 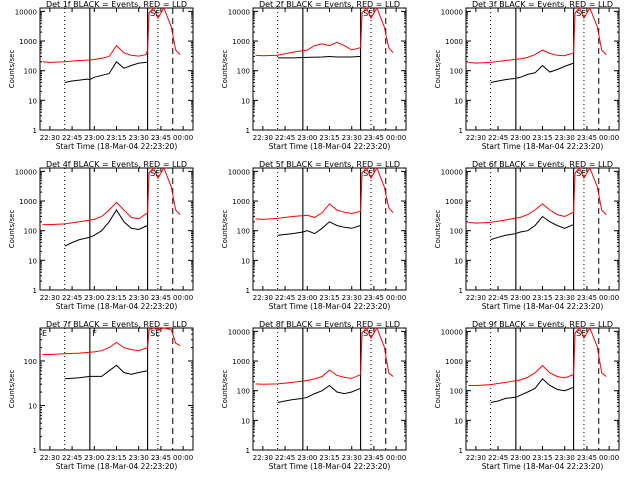 I want to click on chart-title: Det 4f BLACK = Events, RED = LLD, so click(x=116, y=164).